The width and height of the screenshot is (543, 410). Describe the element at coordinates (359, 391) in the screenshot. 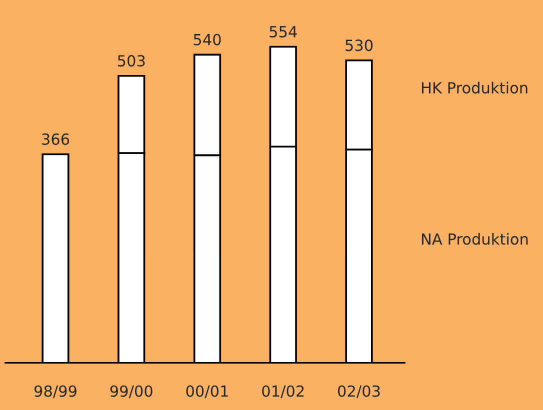

I see `x-tick-label: 02/03` at that location.